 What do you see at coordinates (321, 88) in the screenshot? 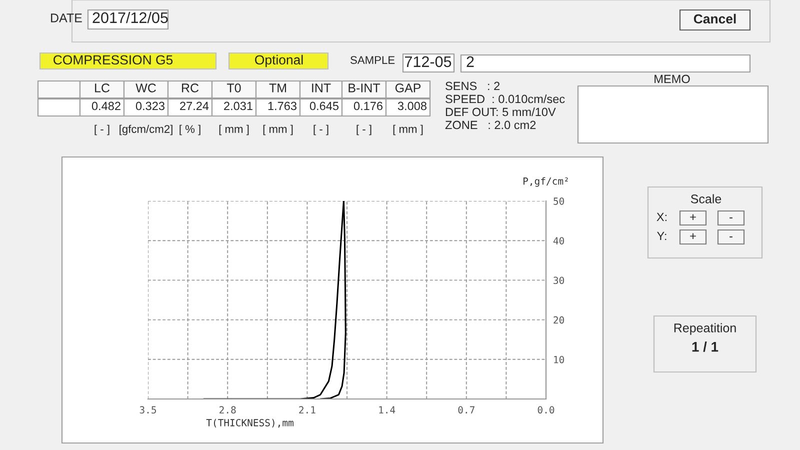
I see `text: INT` at bounding box center [321, 88].